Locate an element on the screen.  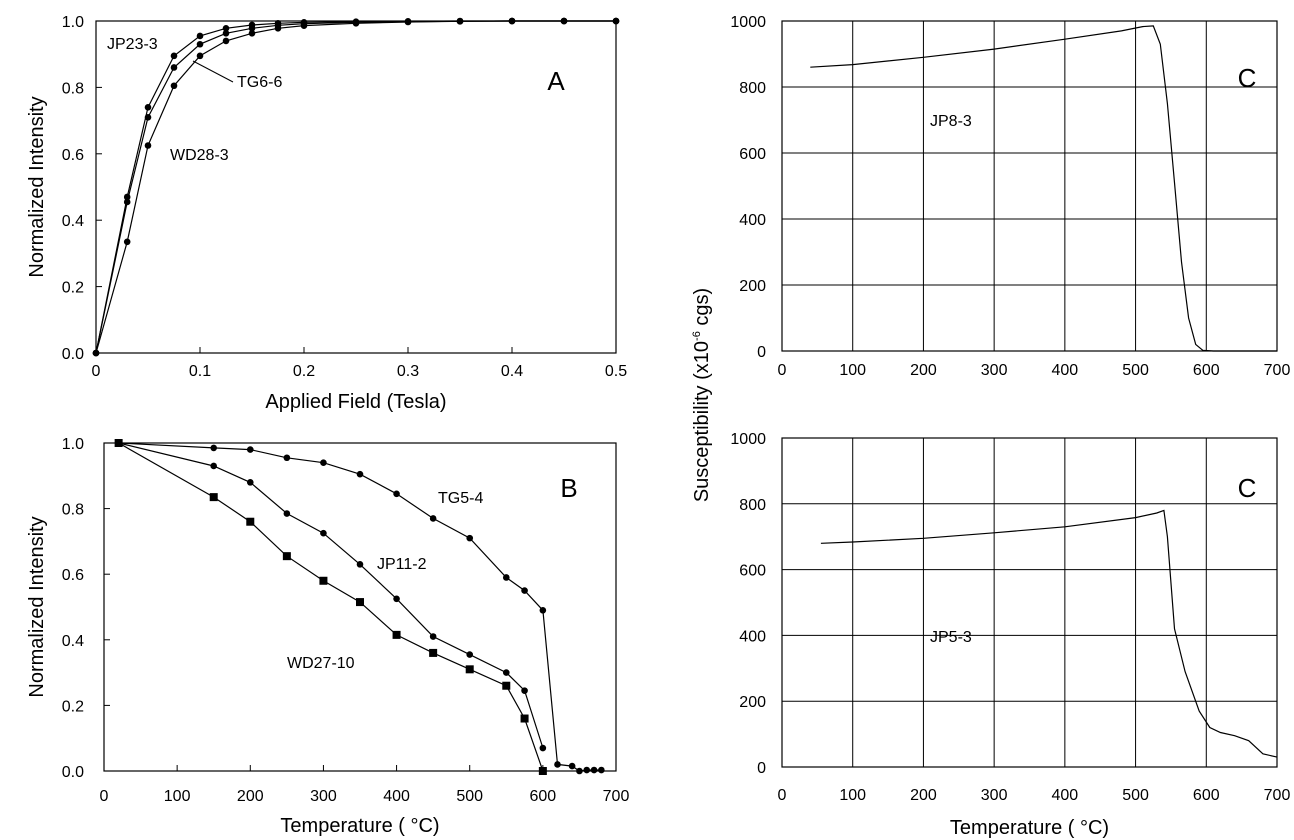
series-label: JP11-2 is located at coordinates (402, 564).